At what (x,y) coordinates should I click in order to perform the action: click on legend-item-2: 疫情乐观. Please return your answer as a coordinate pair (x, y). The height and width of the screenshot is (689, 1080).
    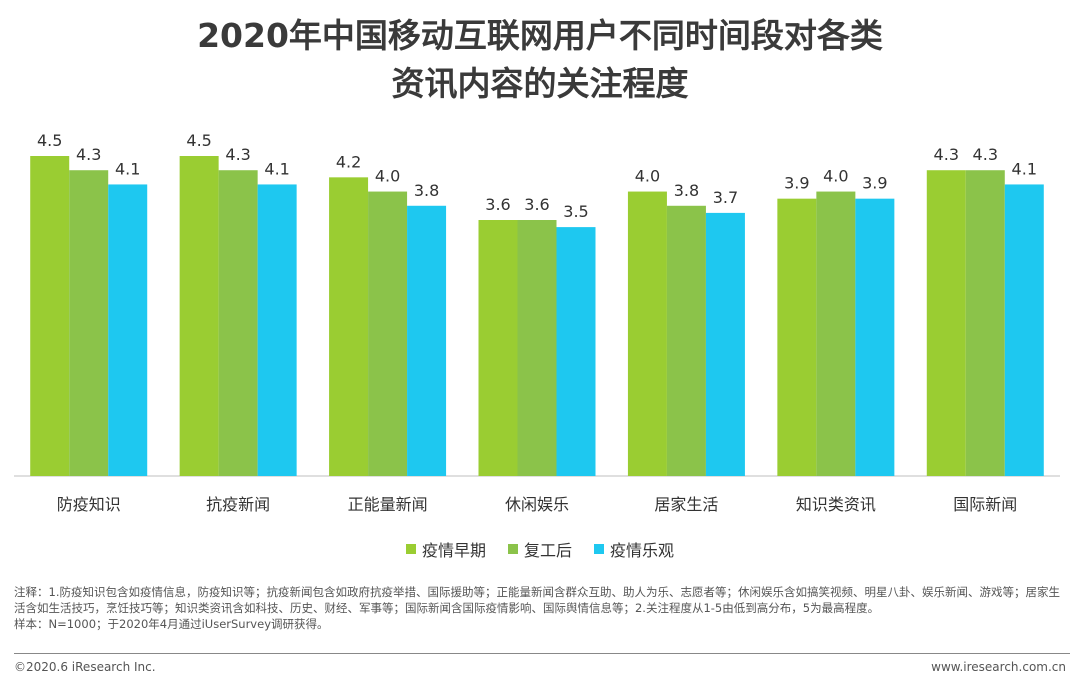
    Looking at the image, I should click on (634, 549).